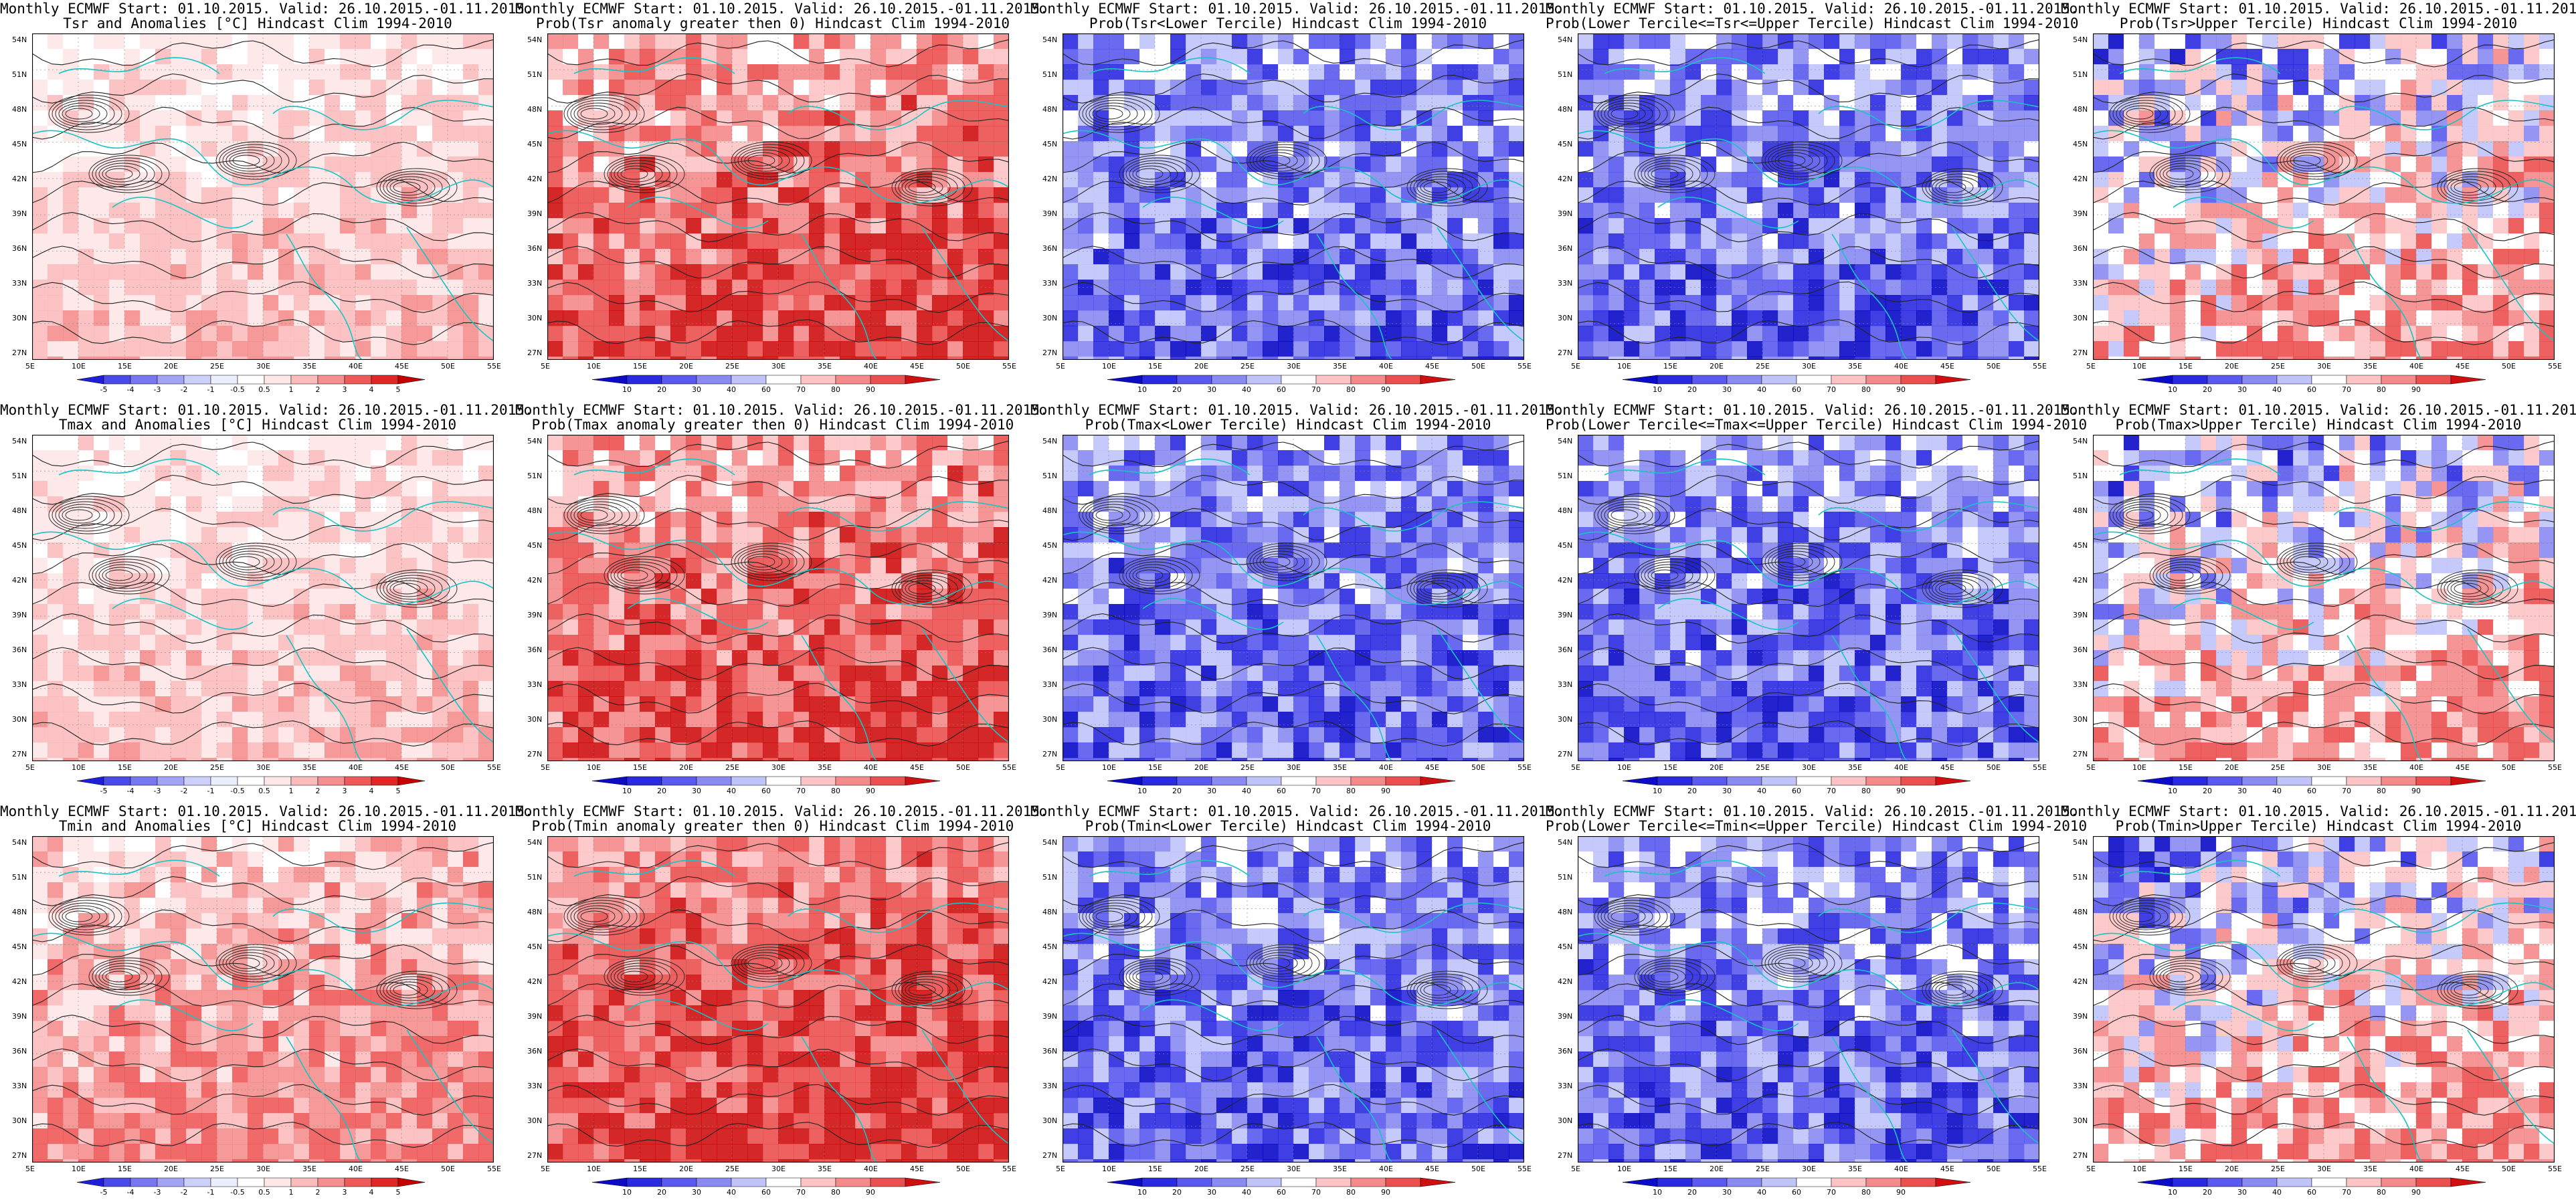 This screenshot has height=1204, width=2576. I want to click on colorbar-tick: -3, so click(157, 791).